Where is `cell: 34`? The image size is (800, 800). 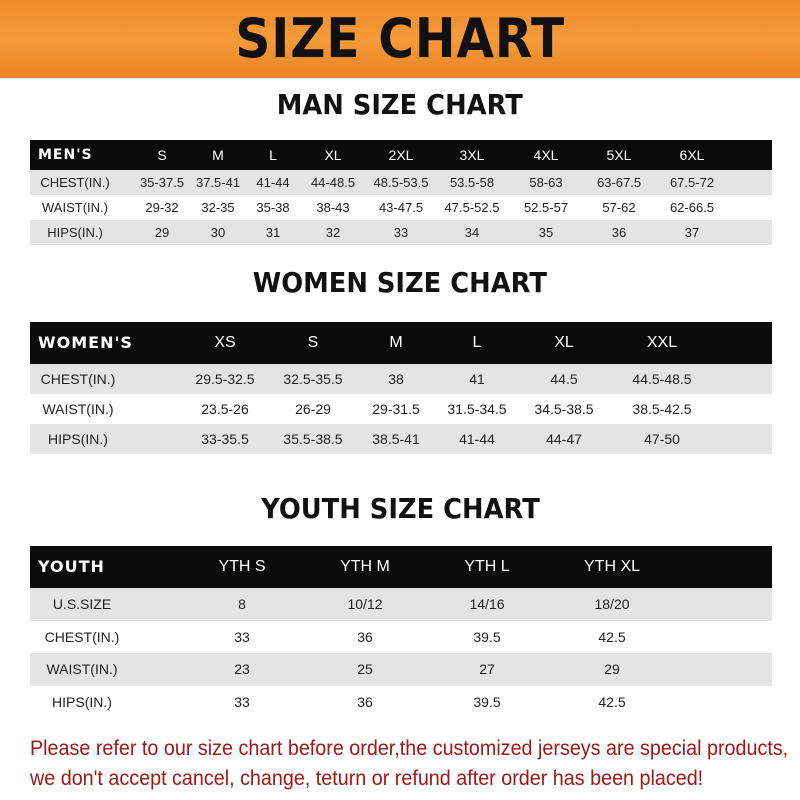
cell: 34 is located at coordinates (472, 232).